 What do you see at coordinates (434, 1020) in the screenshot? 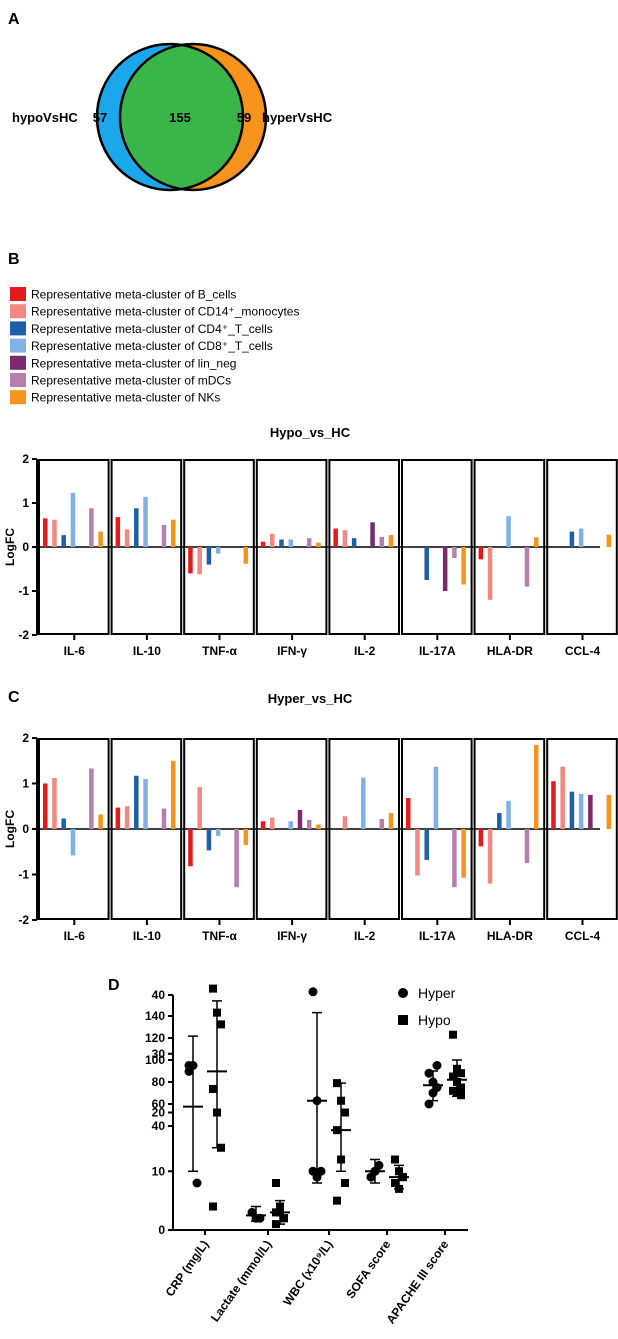
I see `legend-label: Hypo` at bounding box center [434, 1020].